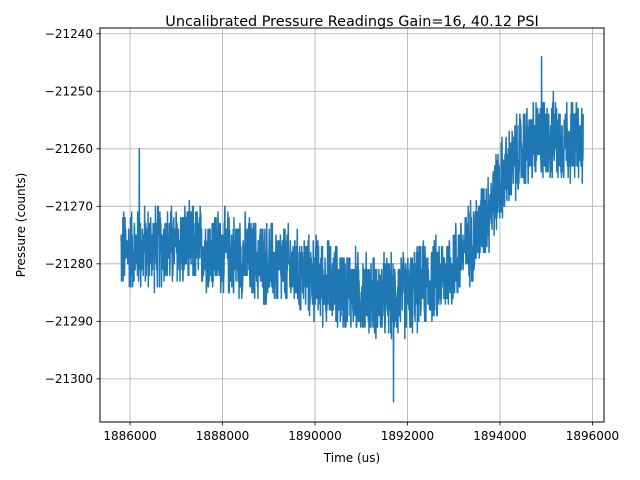  I want to click on x-tick-label: 1896000, so click(592, 436).